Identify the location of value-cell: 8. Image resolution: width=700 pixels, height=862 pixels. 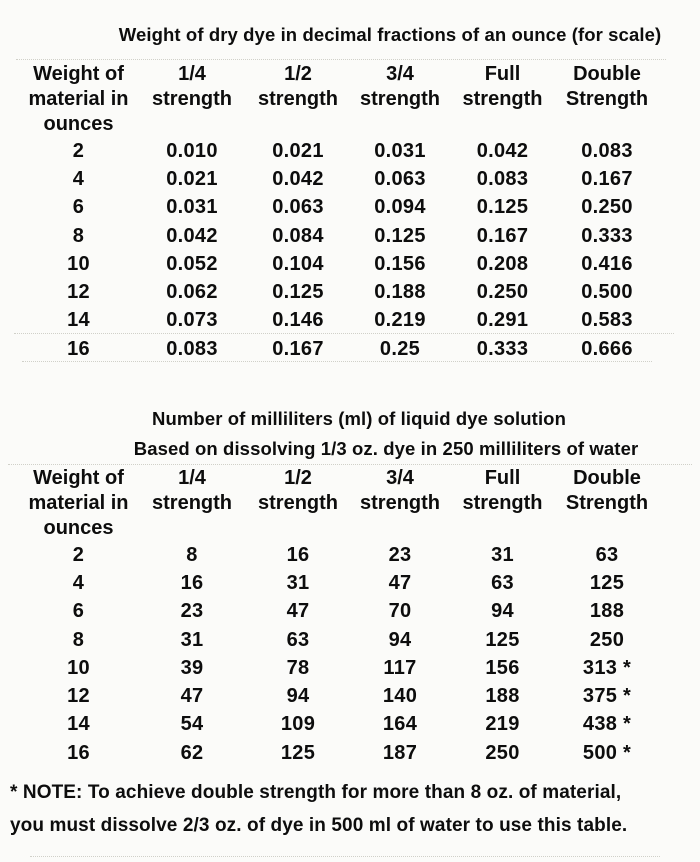
(192, 554).